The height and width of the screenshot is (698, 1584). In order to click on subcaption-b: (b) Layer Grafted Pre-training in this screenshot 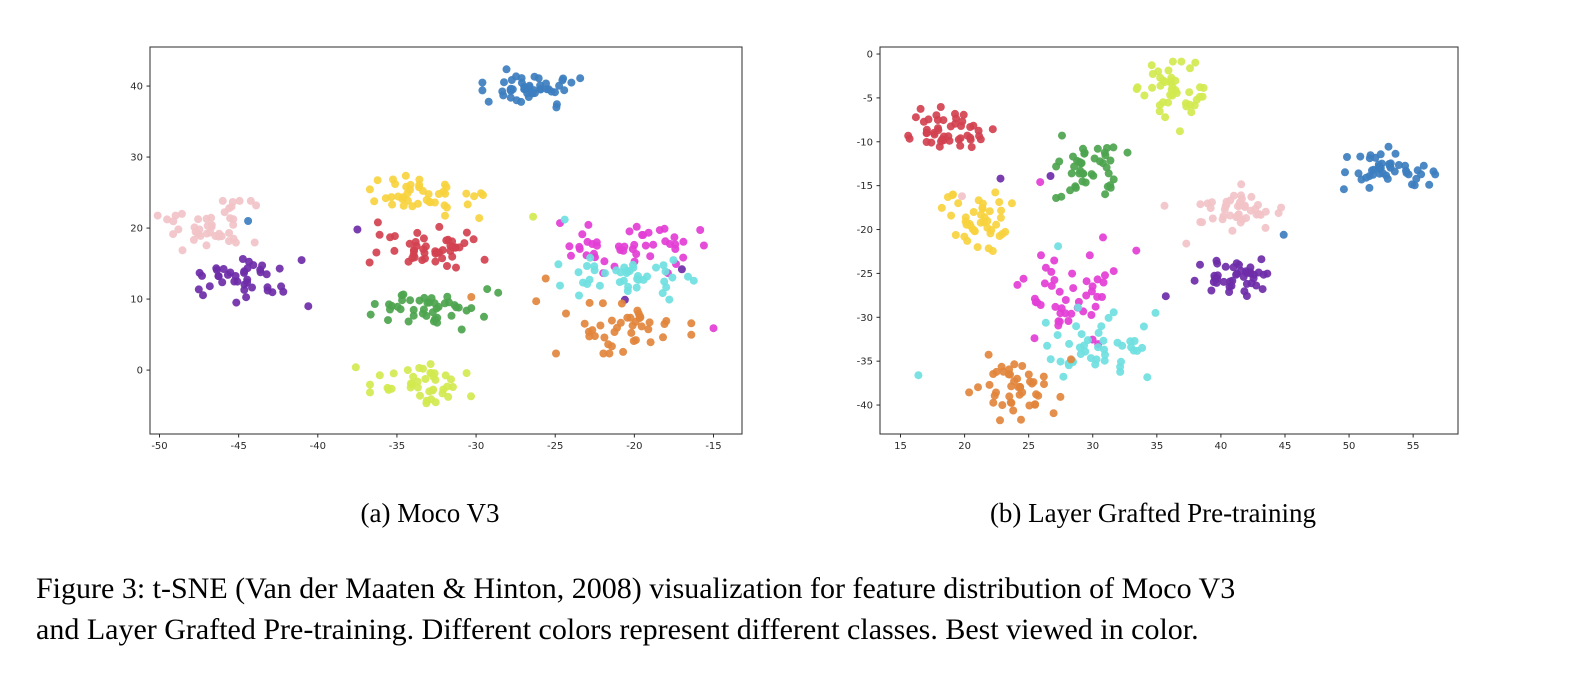, I will do `click(1153, 513)`.